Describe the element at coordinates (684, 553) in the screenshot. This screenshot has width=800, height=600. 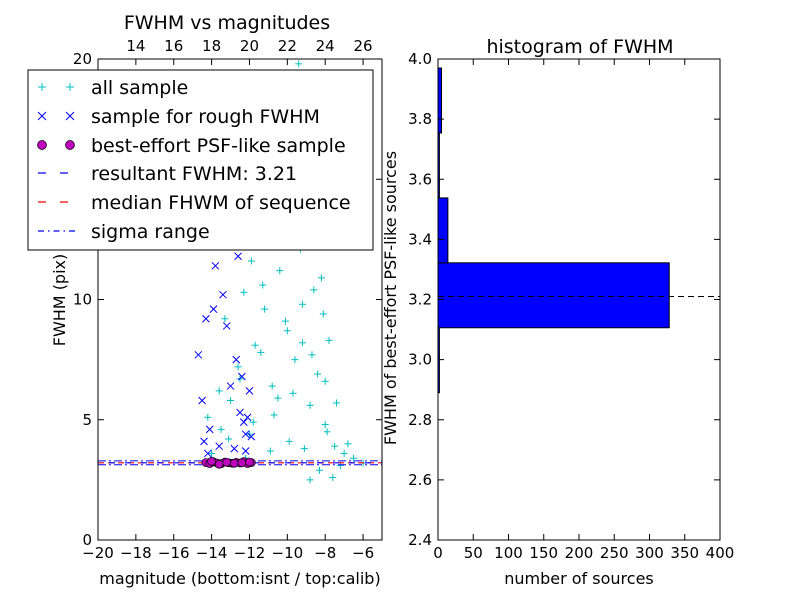
I see `x-tick-label: 350` at that location.